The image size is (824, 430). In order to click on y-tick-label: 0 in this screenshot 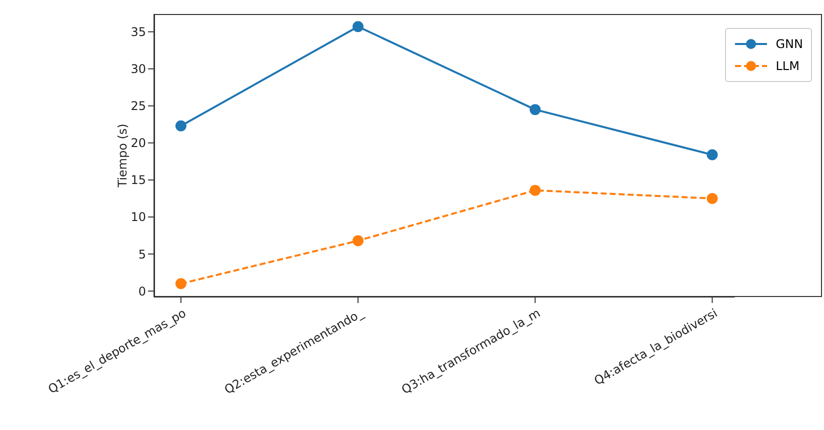, I will do `click(142, 291)`.